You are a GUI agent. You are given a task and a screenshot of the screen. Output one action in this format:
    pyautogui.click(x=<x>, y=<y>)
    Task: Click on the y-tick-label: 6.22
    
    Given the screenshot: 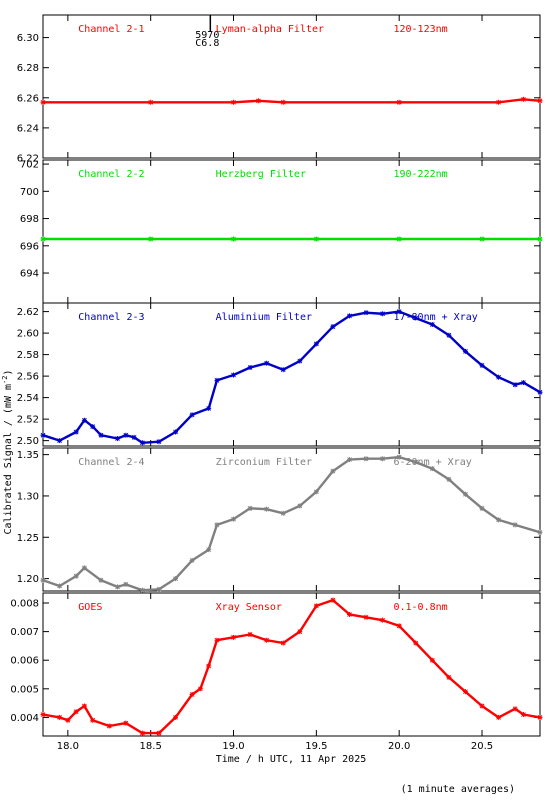 What is the action you would take?
    pyautogui.click(x=28, y=159)
    